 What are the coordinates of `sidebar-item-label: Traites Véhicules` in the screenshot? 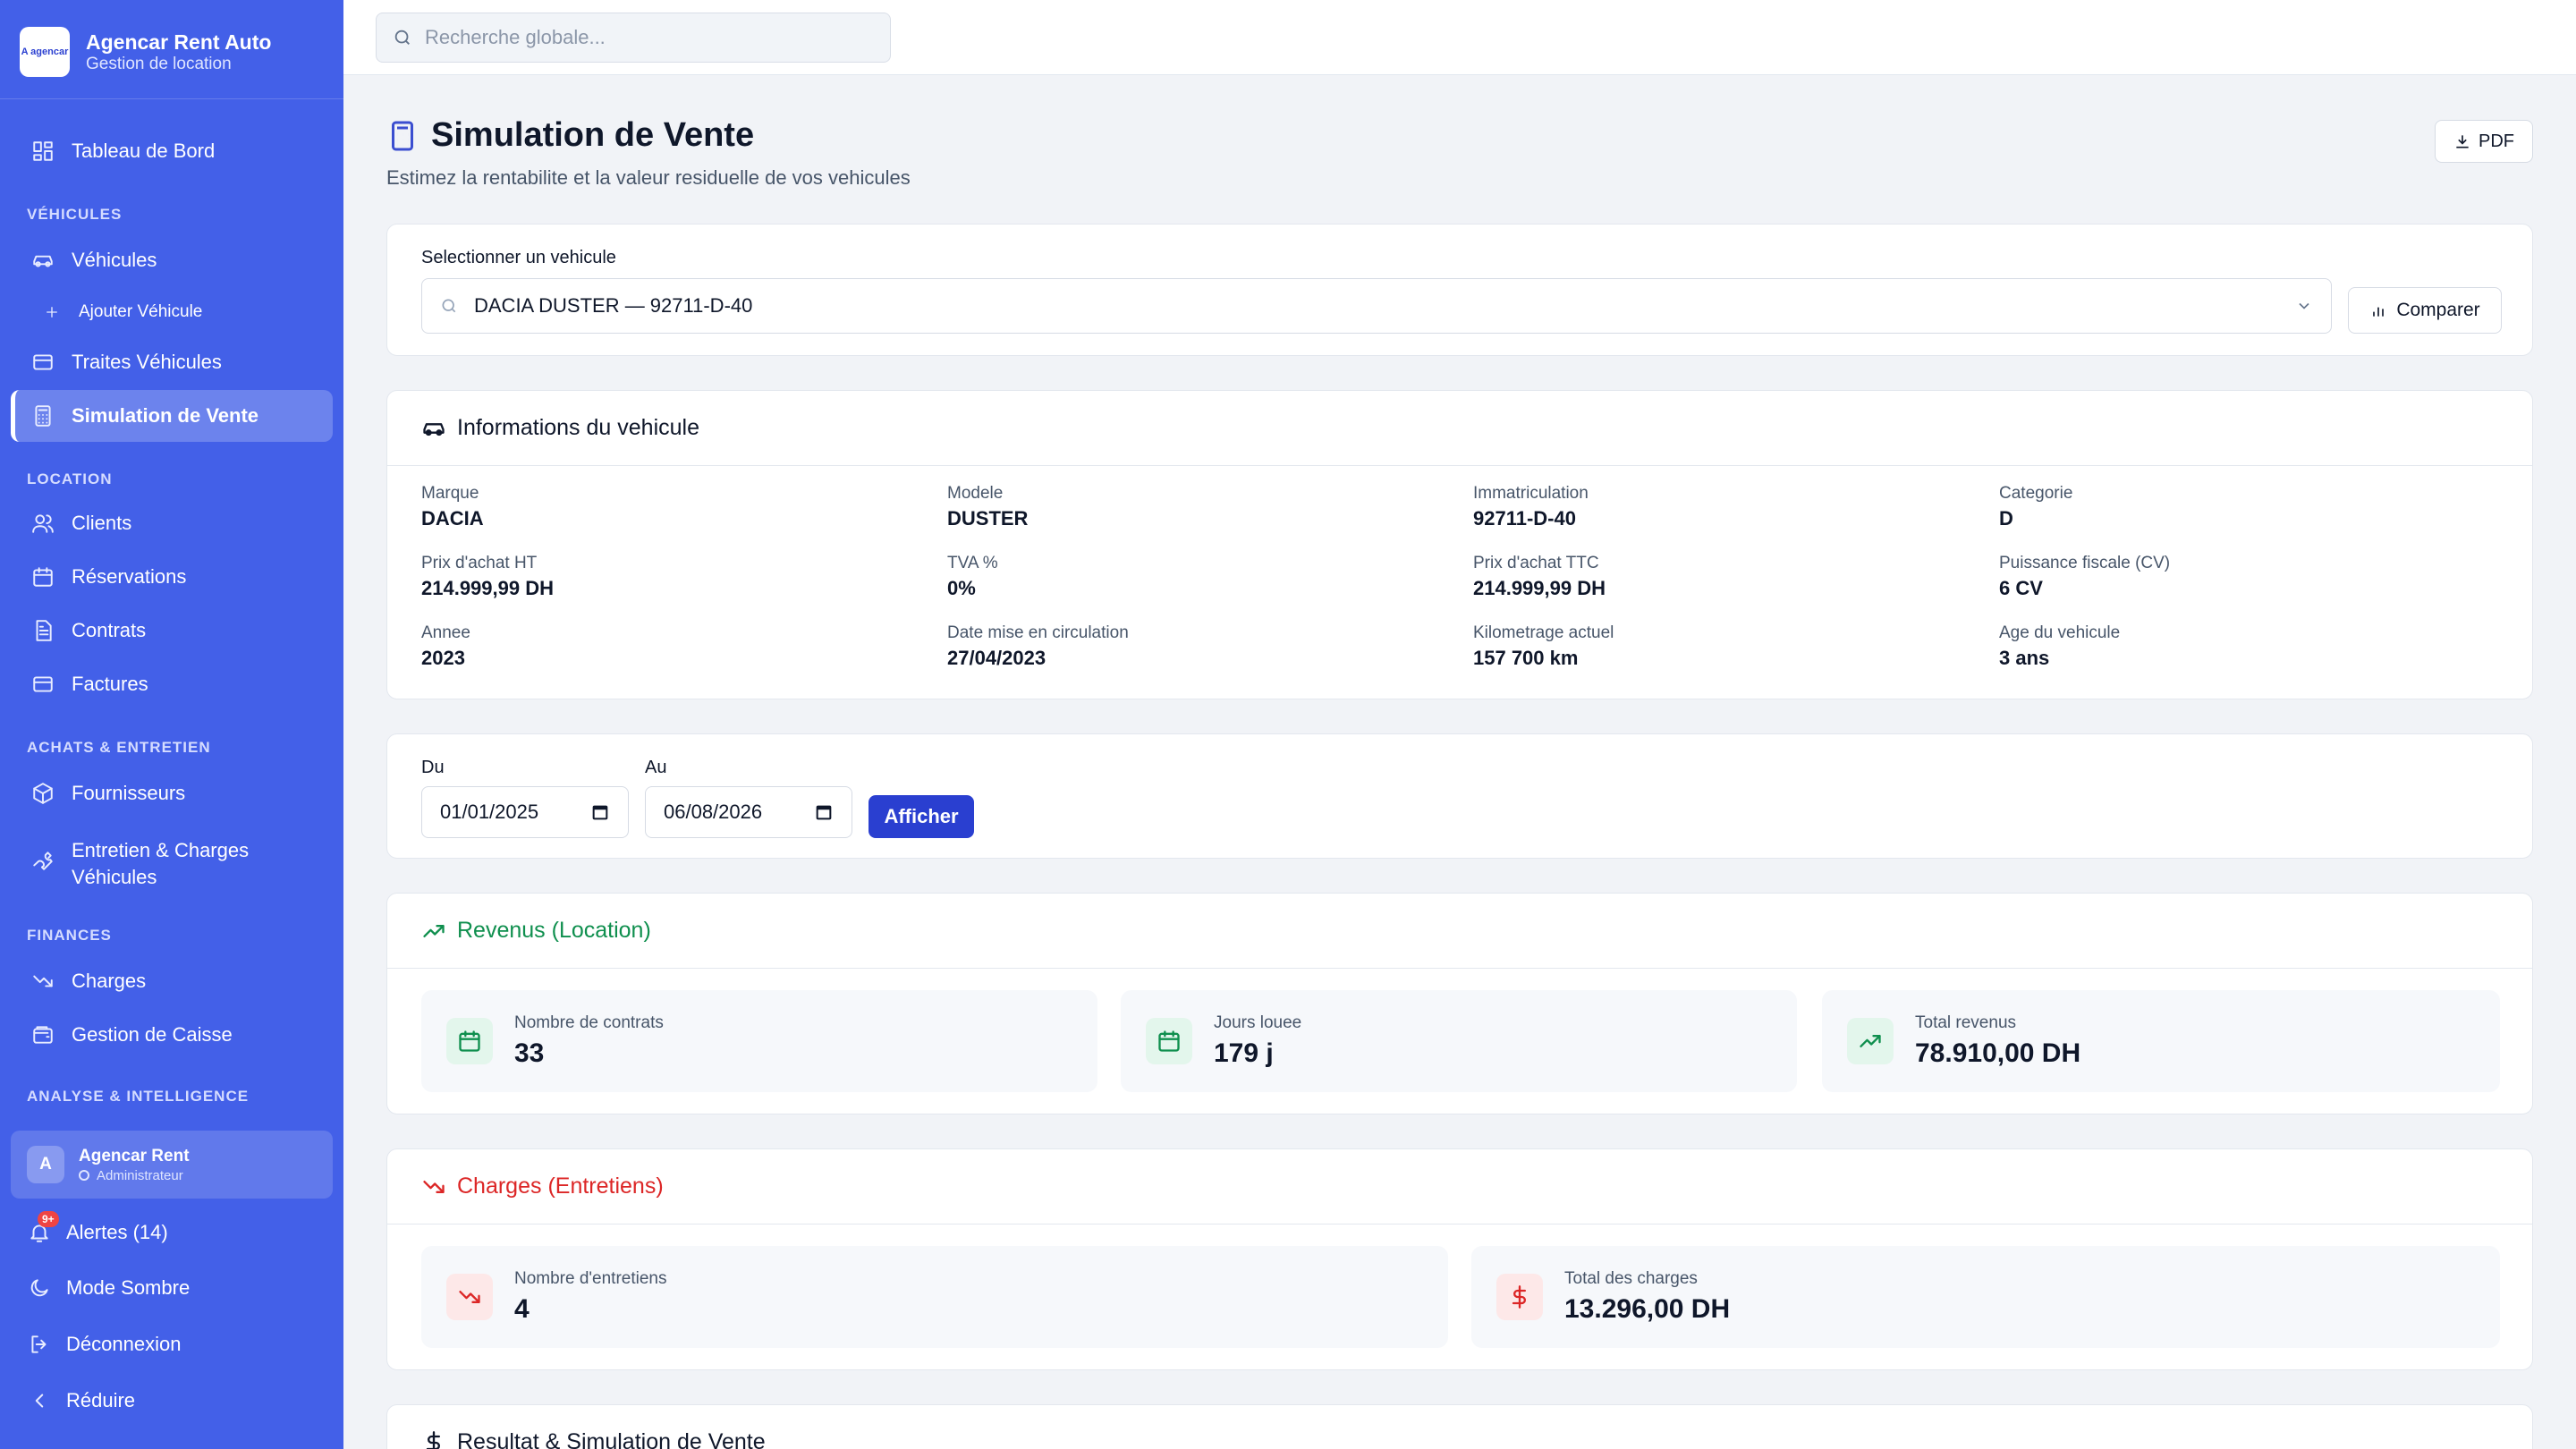 It's located at (147, 362).